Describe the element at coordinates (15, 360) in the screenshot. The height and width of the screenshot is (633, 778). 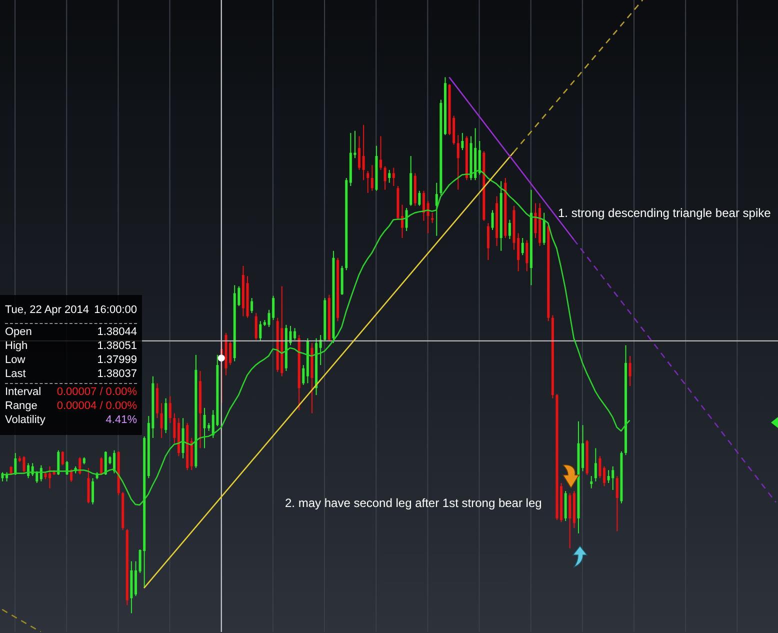
I see `annotation: Low` at that location.